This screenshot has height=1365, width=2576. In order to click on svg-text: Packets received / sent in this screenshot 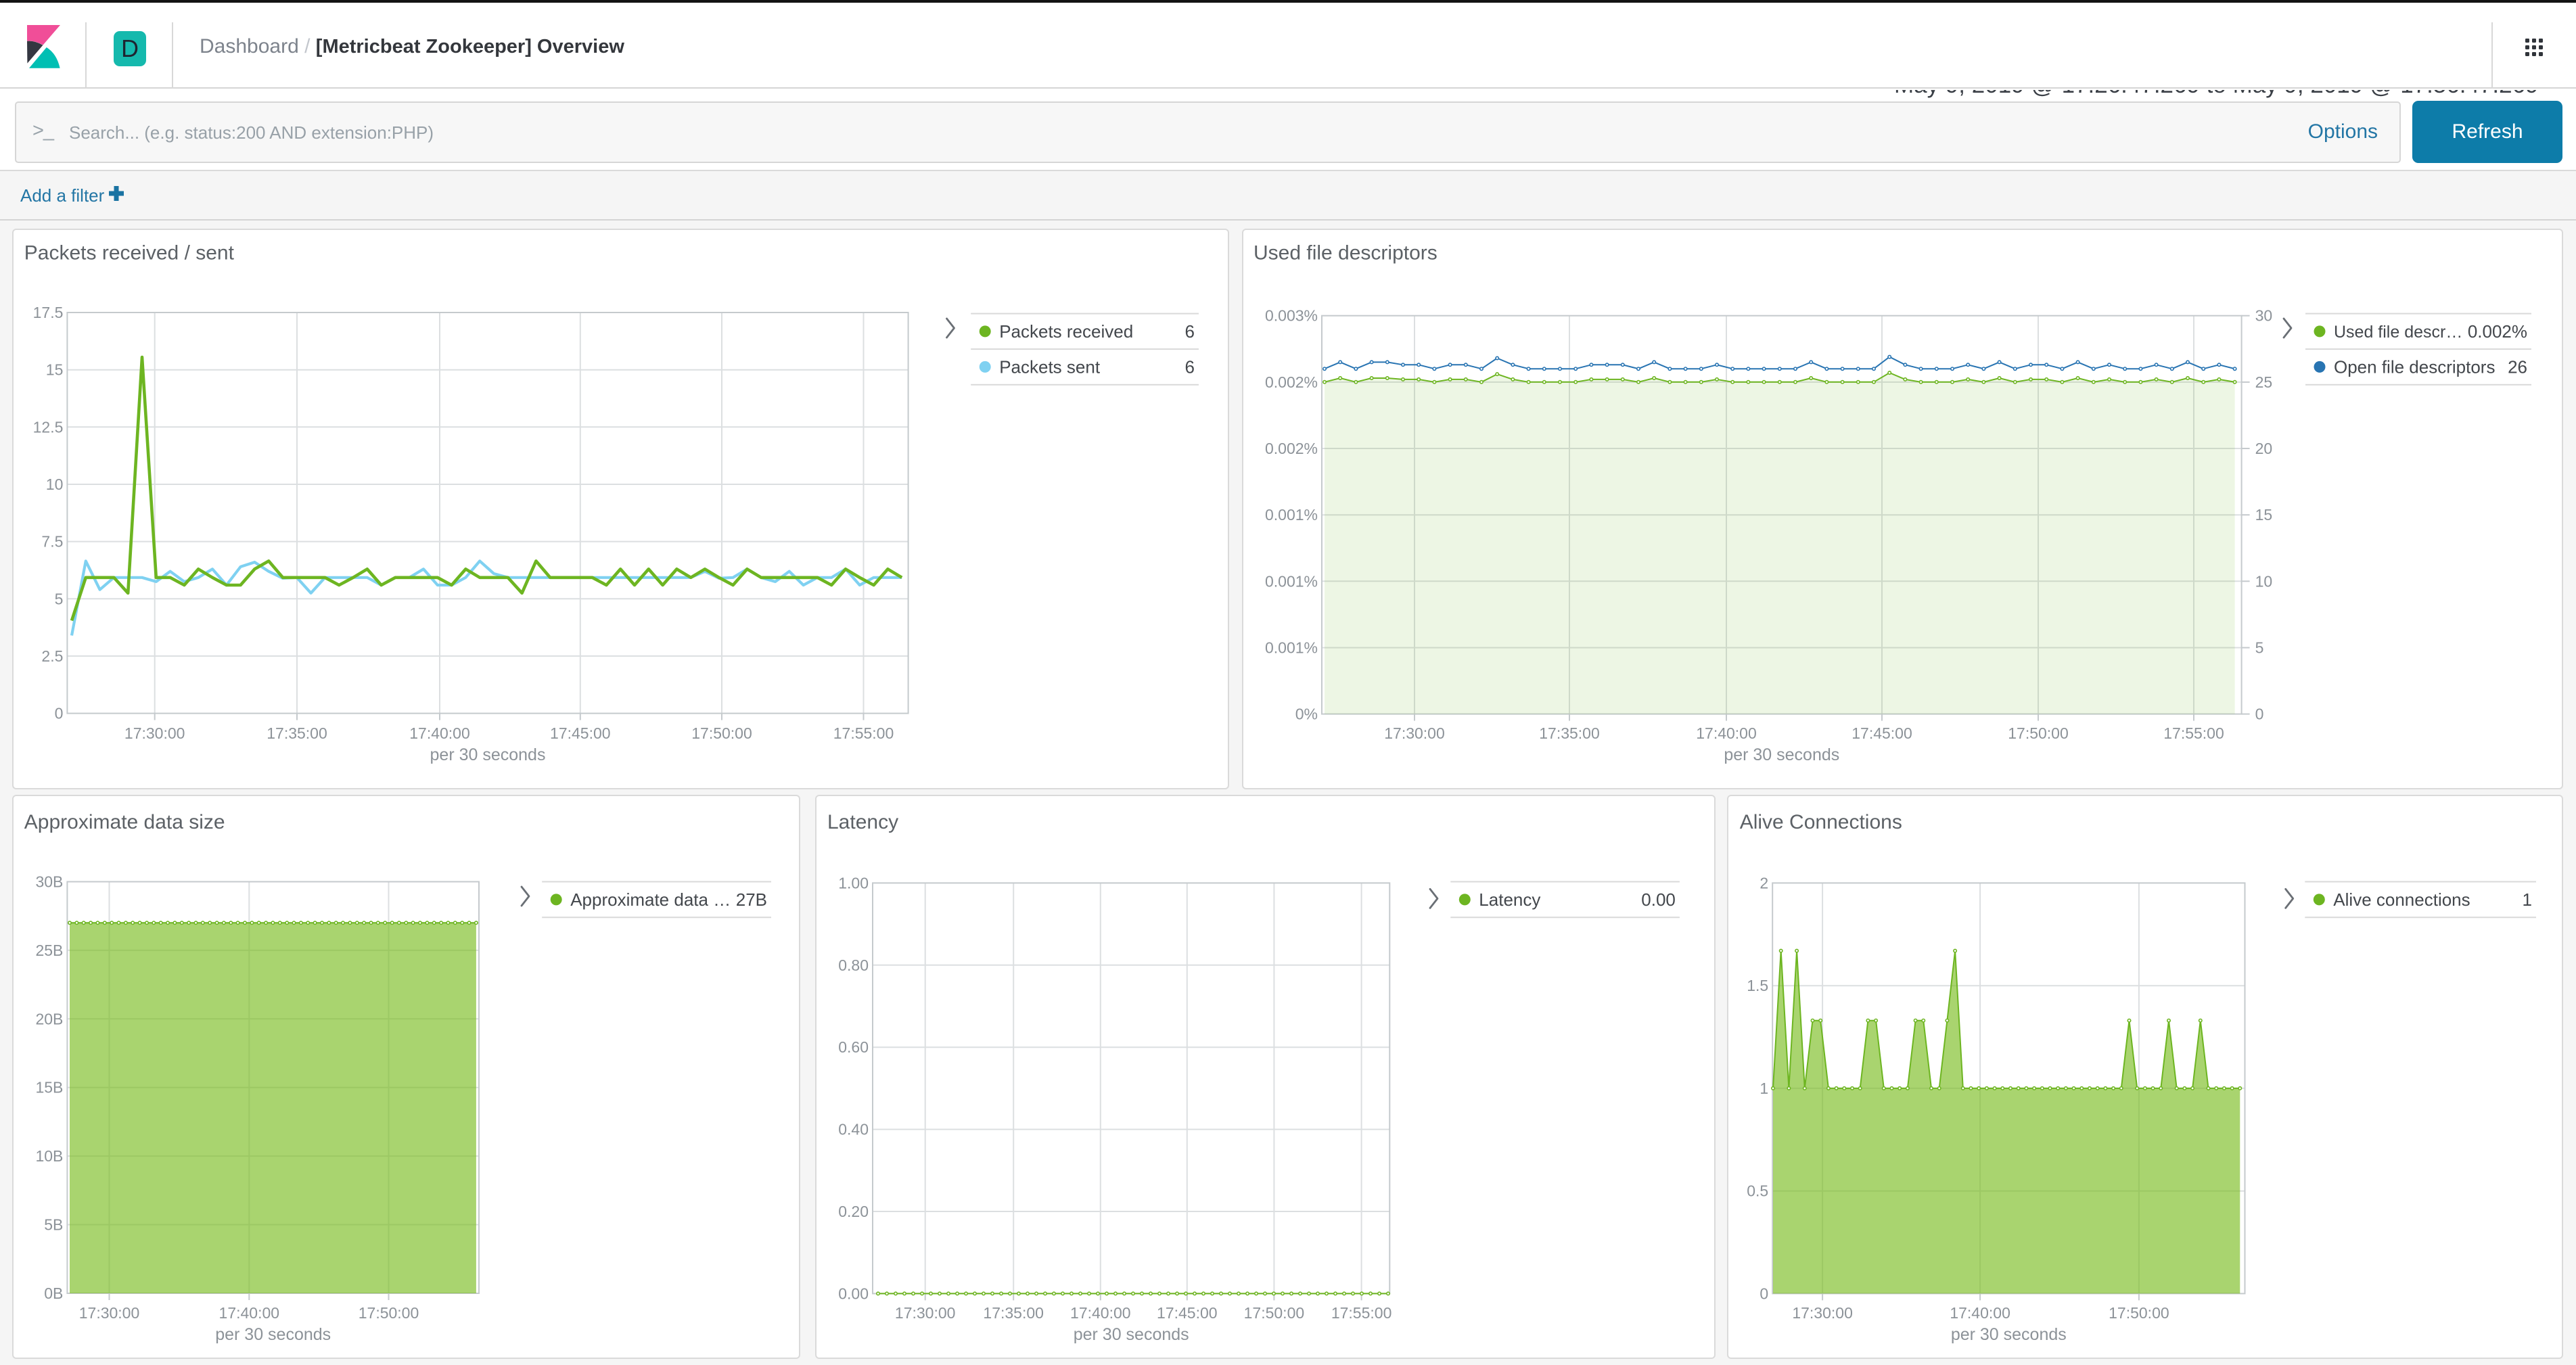, I will do `click(129, 253)`.